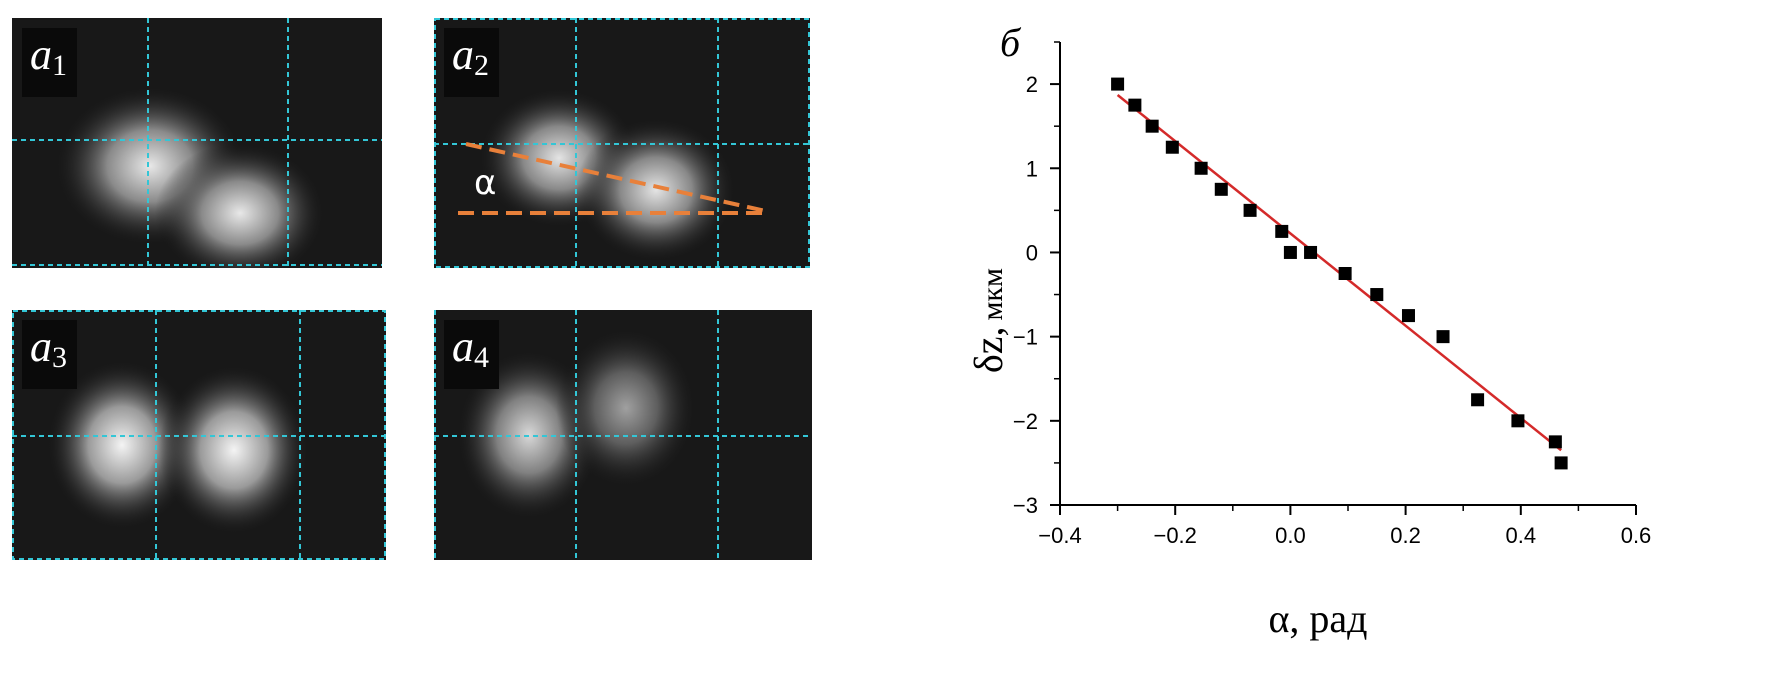  I want to click on x-axis-label: α, рад, so click(1317, 618).